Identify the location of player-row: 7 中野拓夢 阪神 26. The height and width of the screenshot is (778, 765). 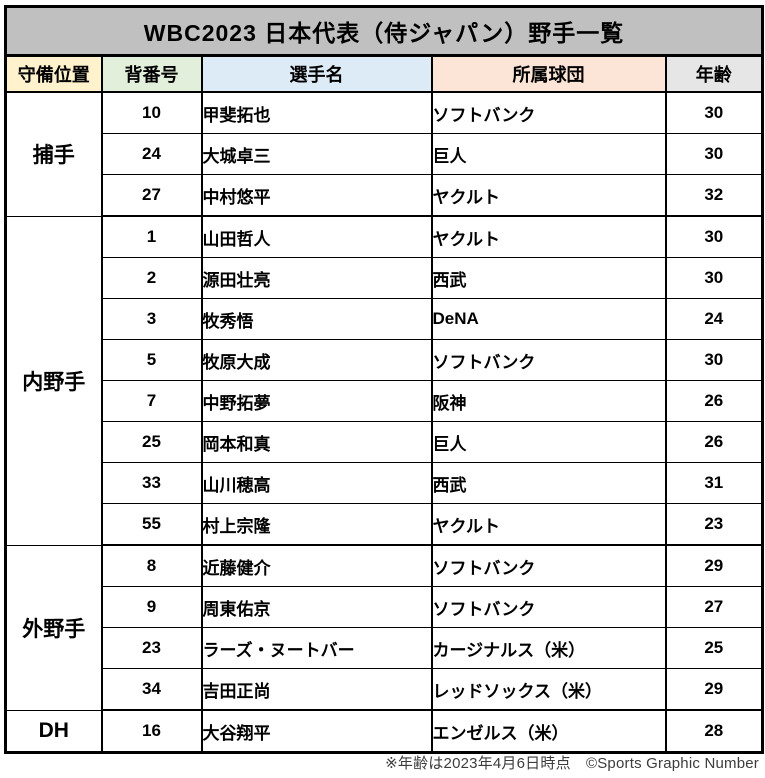
(385, 401).